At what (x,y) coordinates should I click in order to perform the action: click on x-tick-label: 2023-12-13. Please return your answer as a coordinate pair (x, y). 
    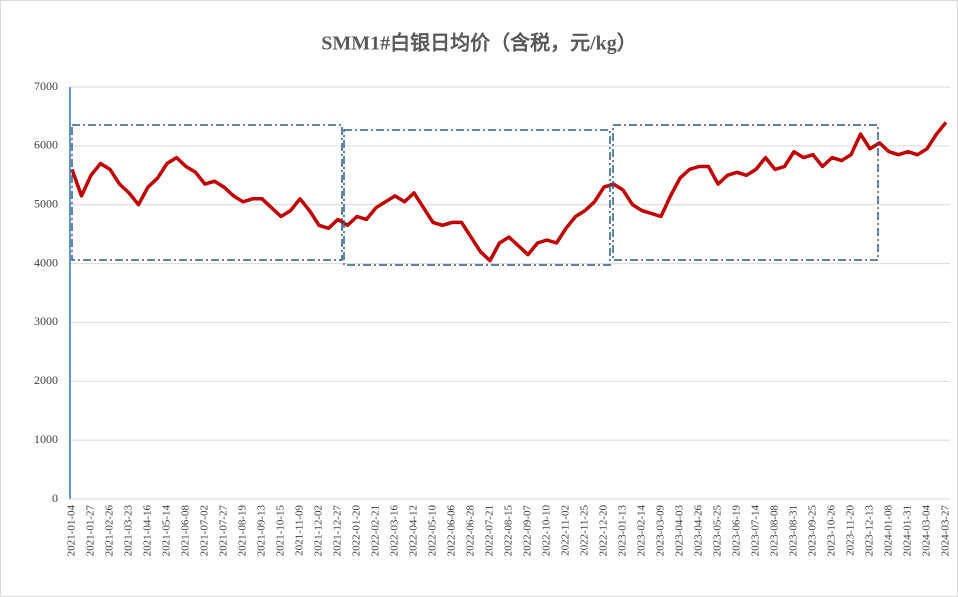
    Looking at the image, I should click on (870, 531).